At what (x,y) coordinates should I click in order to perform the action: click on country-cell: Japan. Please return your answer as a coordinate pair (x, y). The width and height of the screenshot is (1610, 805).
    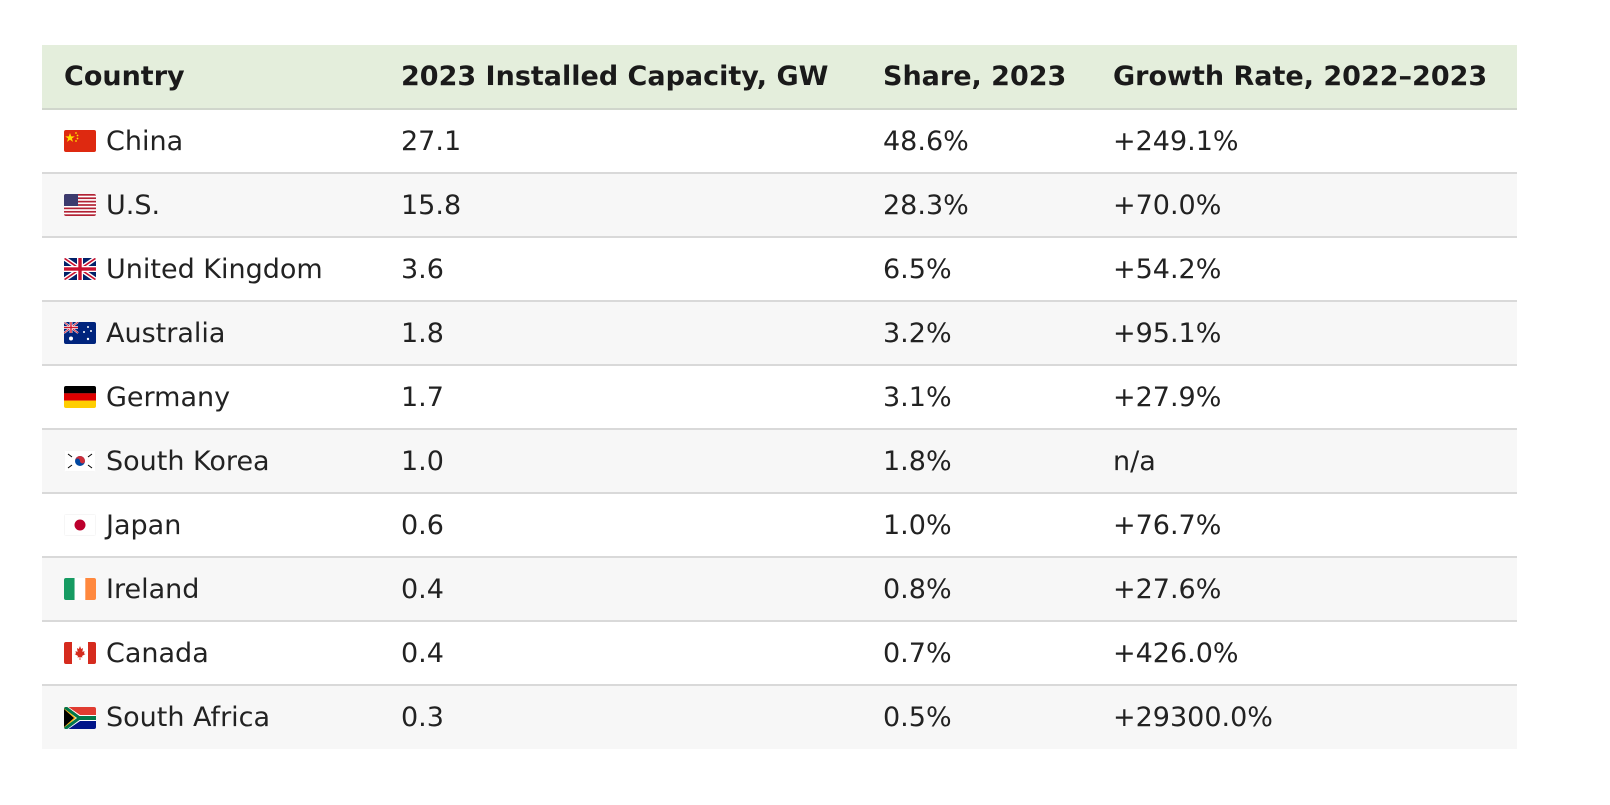
    Looking at the image, I should click on (221, 525).